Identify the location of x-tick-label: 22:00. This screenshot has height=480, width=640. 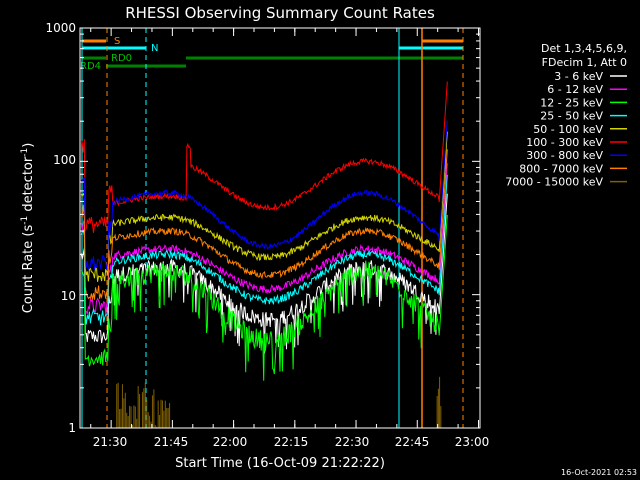
(230, 442).